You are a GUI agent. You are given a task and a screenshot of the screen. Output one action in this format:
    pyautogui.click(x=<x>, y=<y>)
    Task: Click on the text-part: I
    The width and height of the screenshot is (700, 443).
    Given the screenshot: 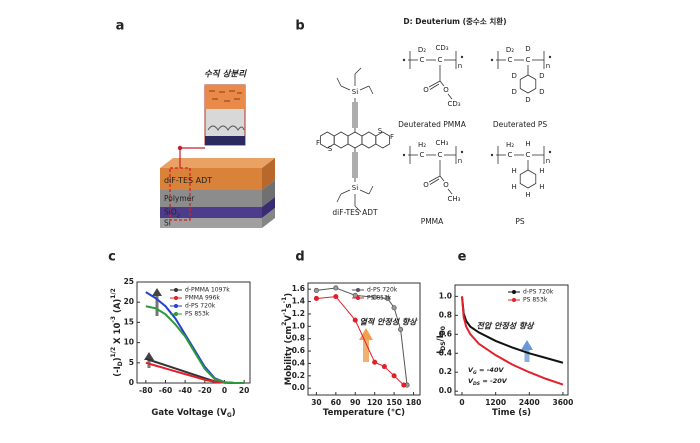 What is the action you would take?
    pyautogui.click(x=441, y=352)
    